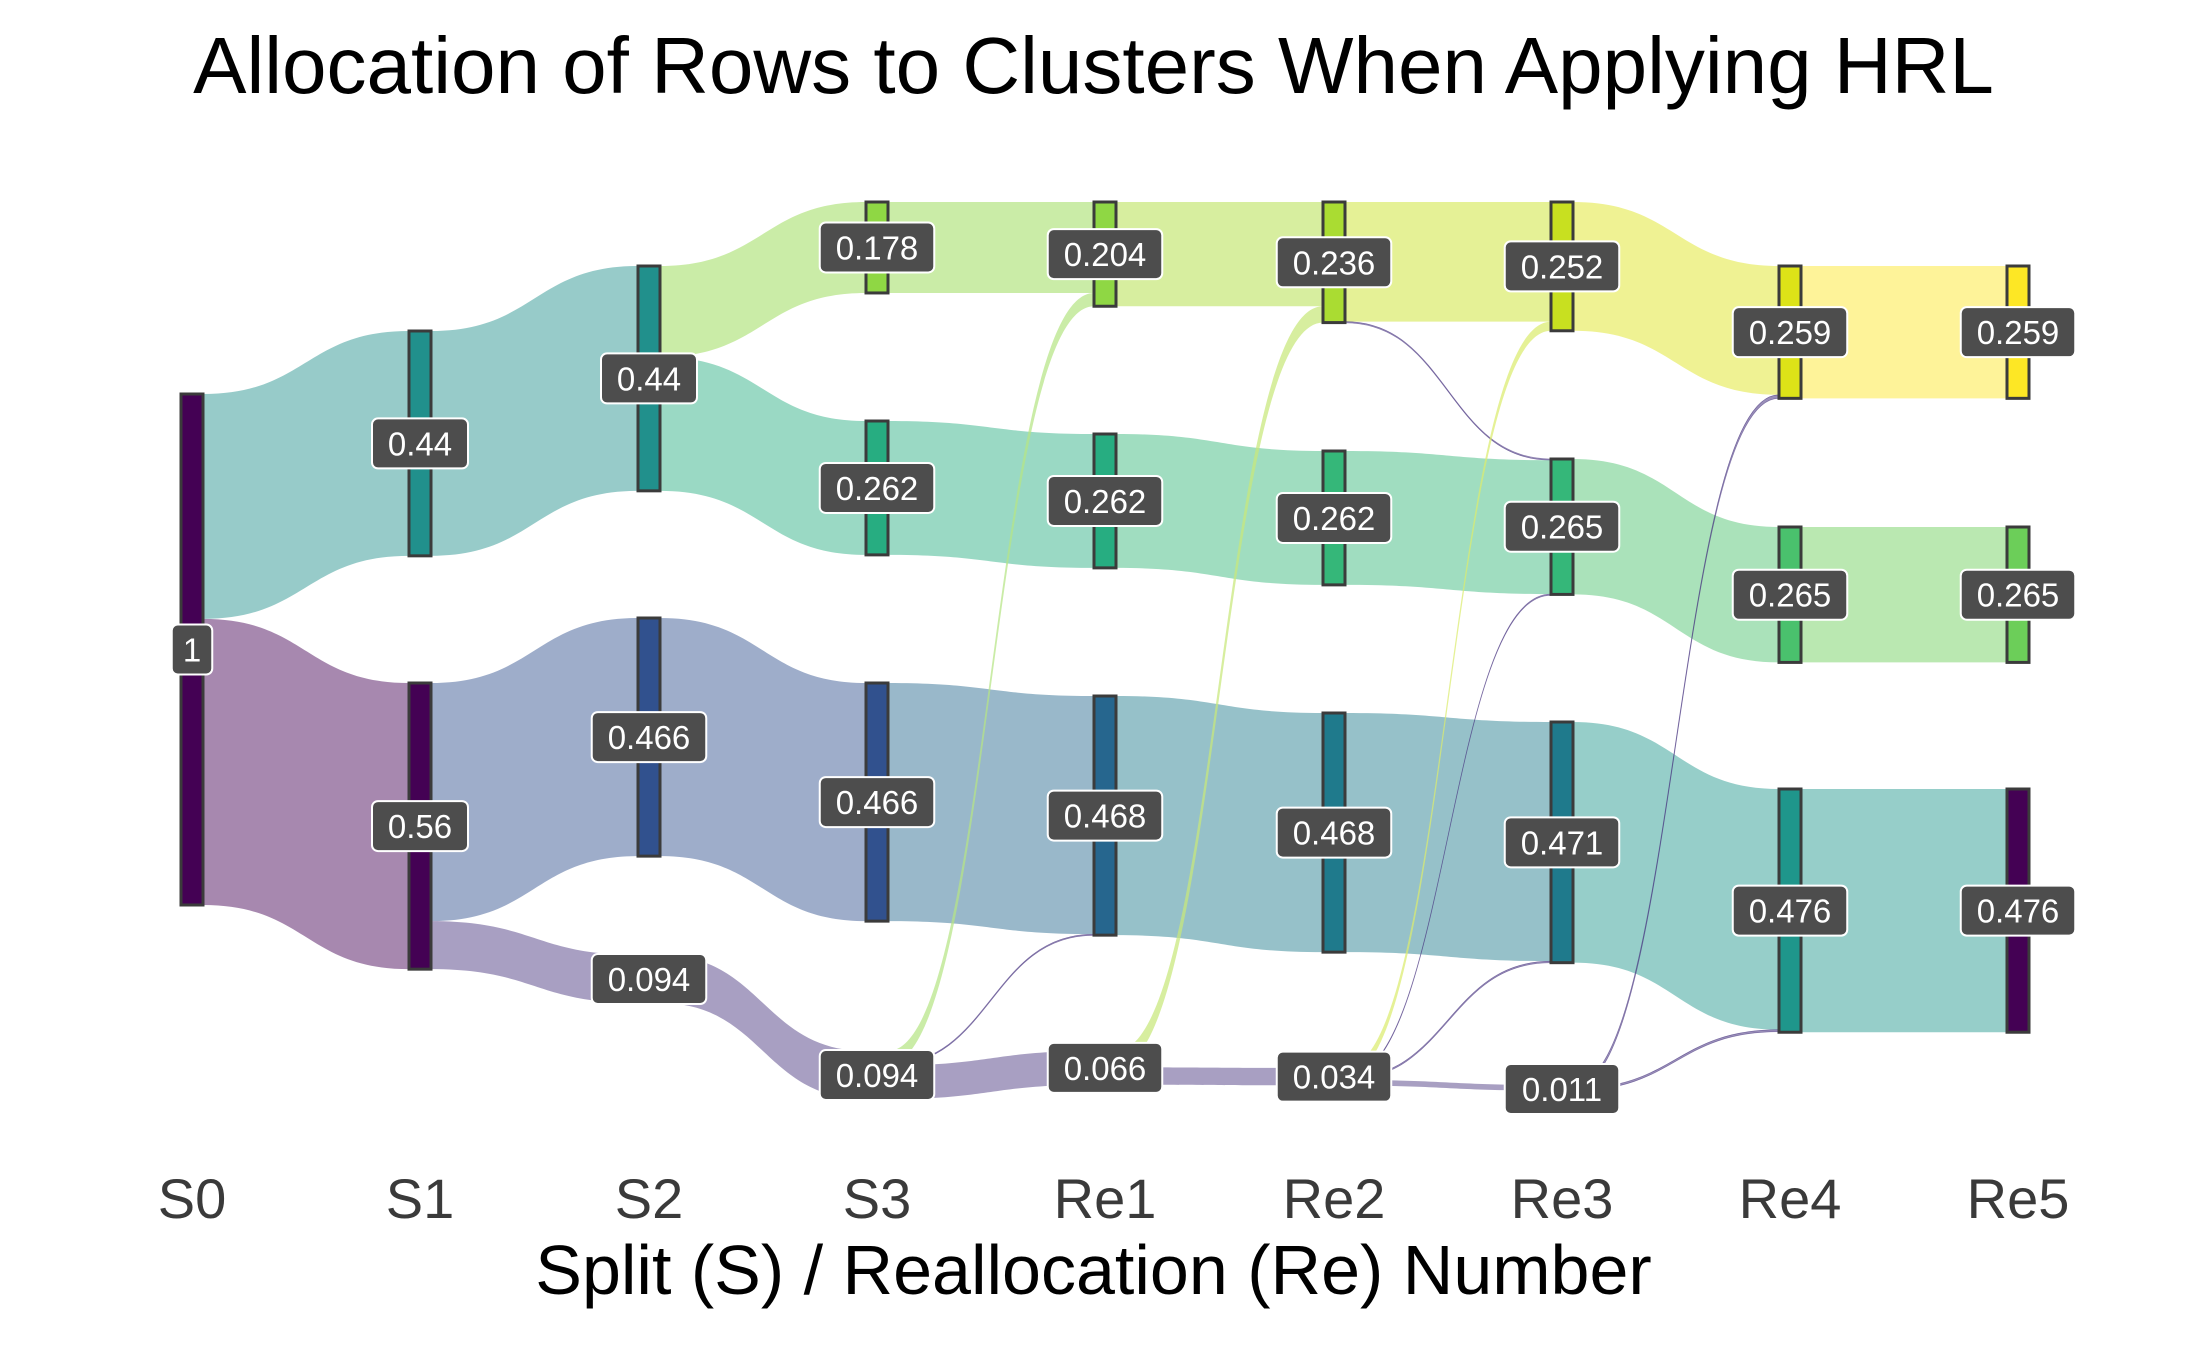 The height and width of the screenshot is (1351, 2187). I want to click on value-label-r4b: 0.265, so click(1790, 594).